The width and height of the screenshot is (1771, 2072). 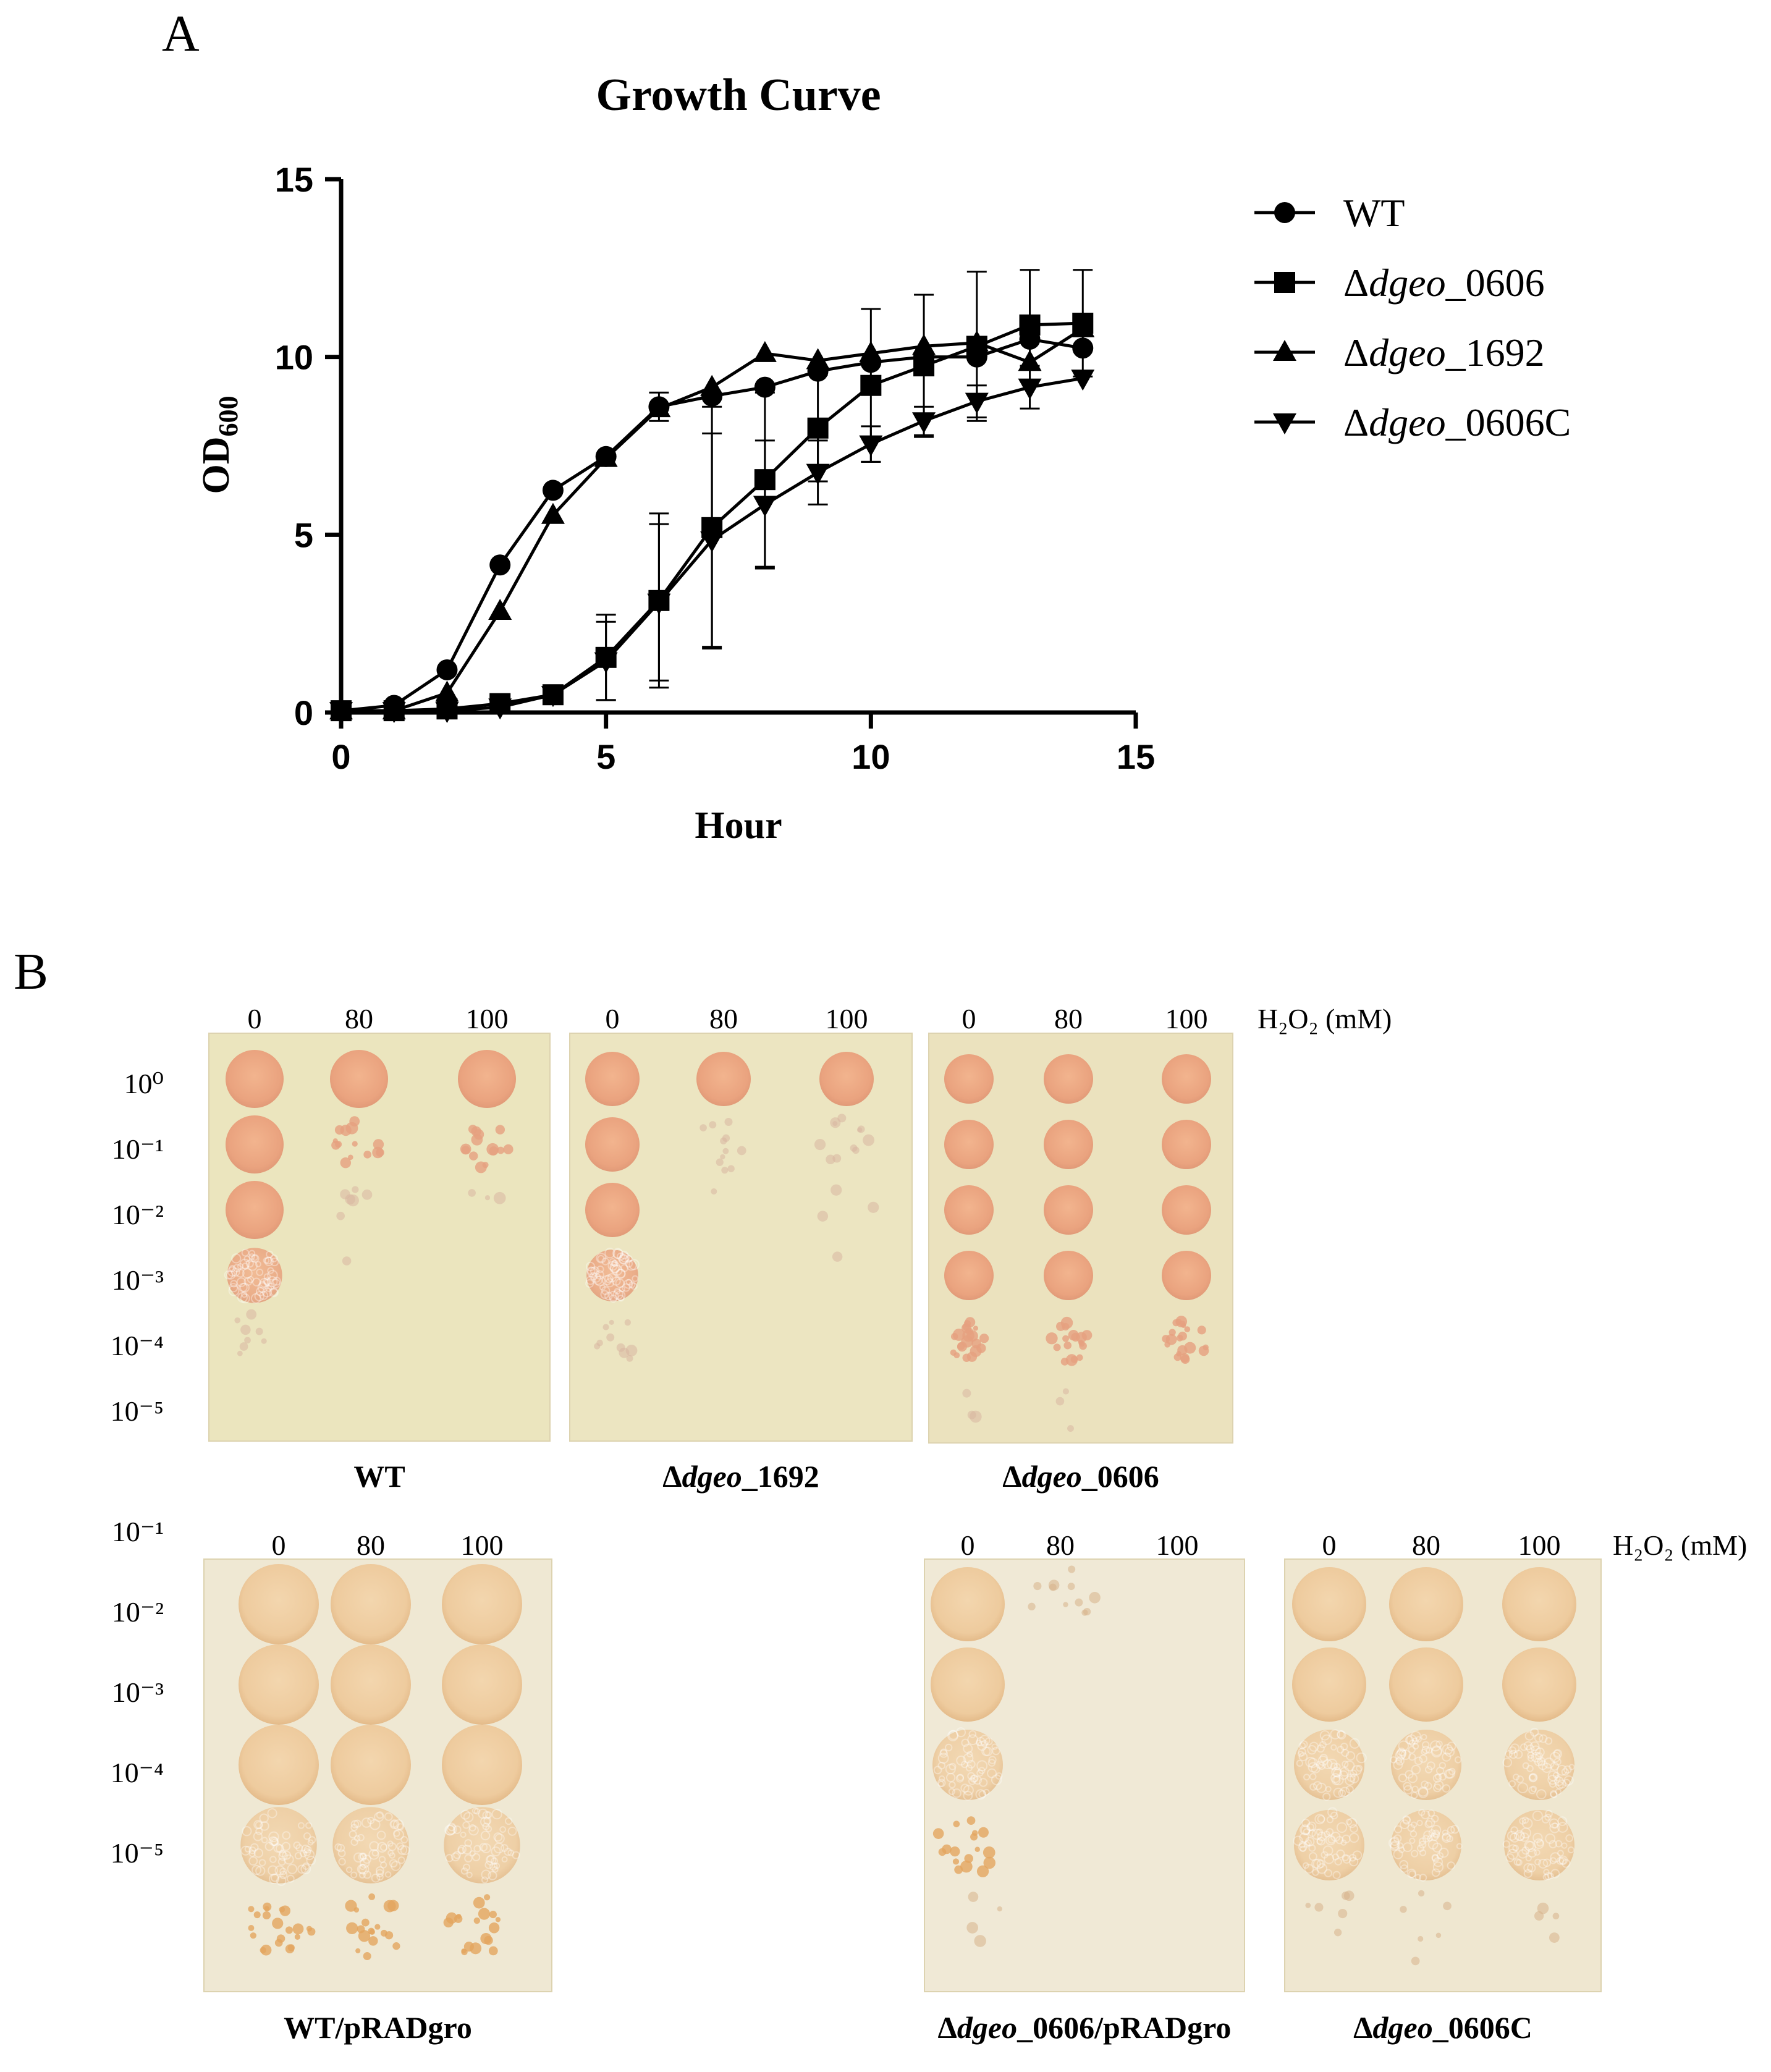 I want to click on x-tick-label: 5, so click(x=605, y=756).